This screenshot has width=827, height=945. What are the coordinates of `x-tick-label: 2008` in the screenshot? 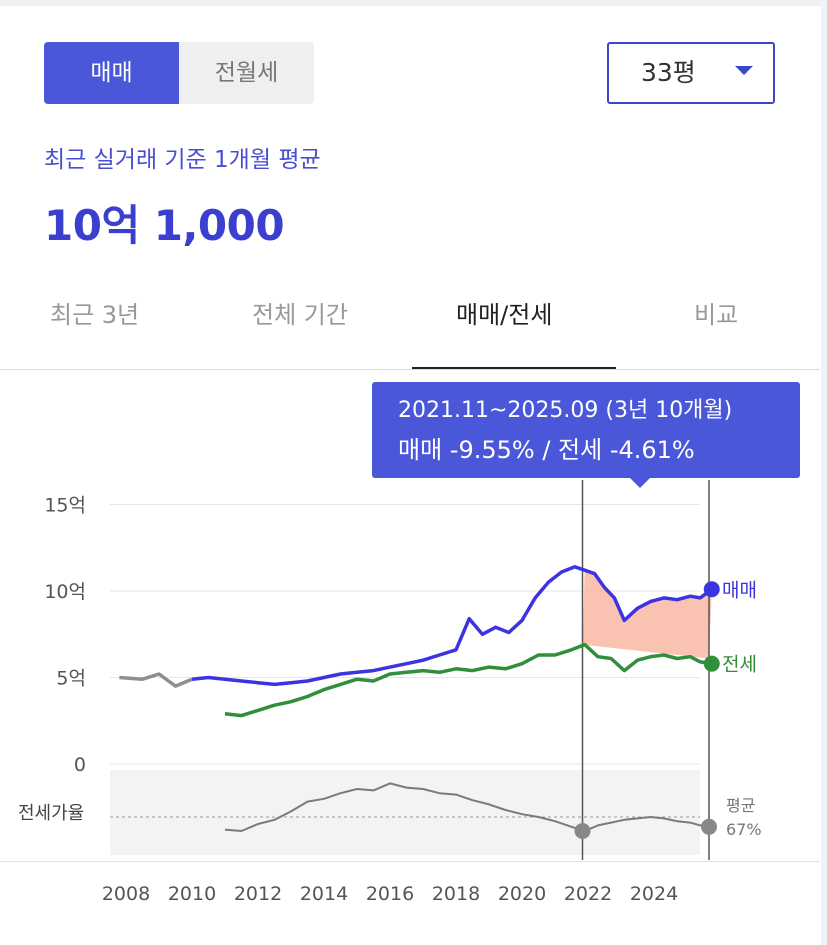 It's located at (126, 894).